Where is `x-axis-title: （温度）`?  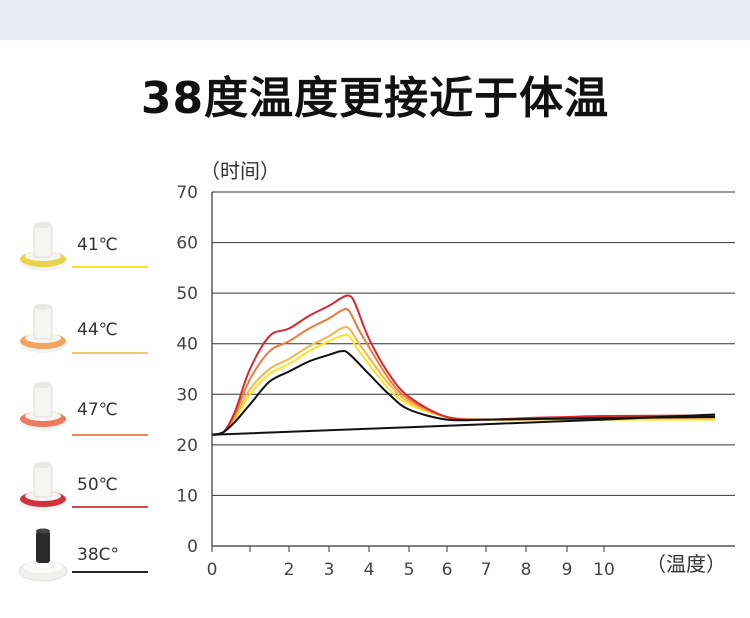
x-axis-title: （温度） is located at coordinates (686, 564).